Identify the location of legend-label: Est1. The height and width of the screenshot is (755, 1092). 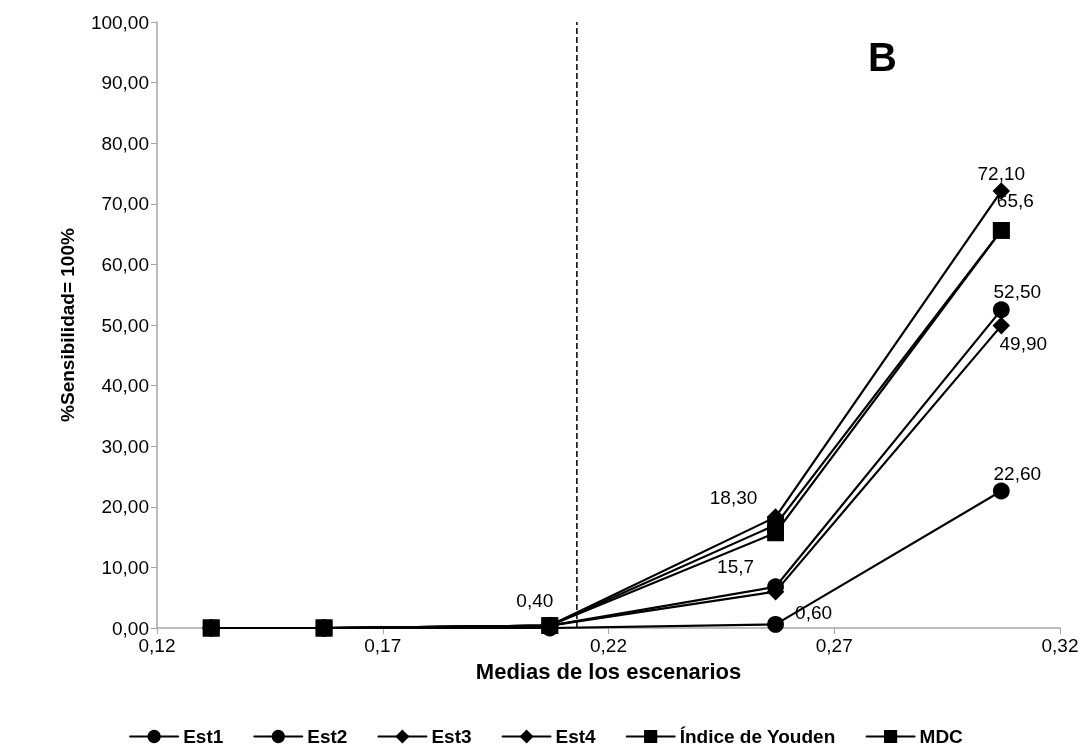
(203, 736).